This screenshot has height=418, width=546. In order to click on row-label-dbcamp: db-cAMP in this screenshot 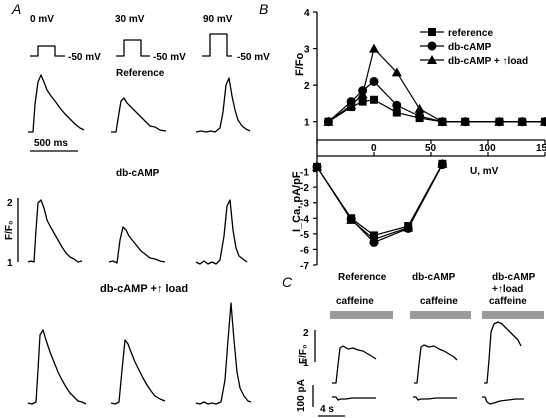, I will do `click(138, 173)`.